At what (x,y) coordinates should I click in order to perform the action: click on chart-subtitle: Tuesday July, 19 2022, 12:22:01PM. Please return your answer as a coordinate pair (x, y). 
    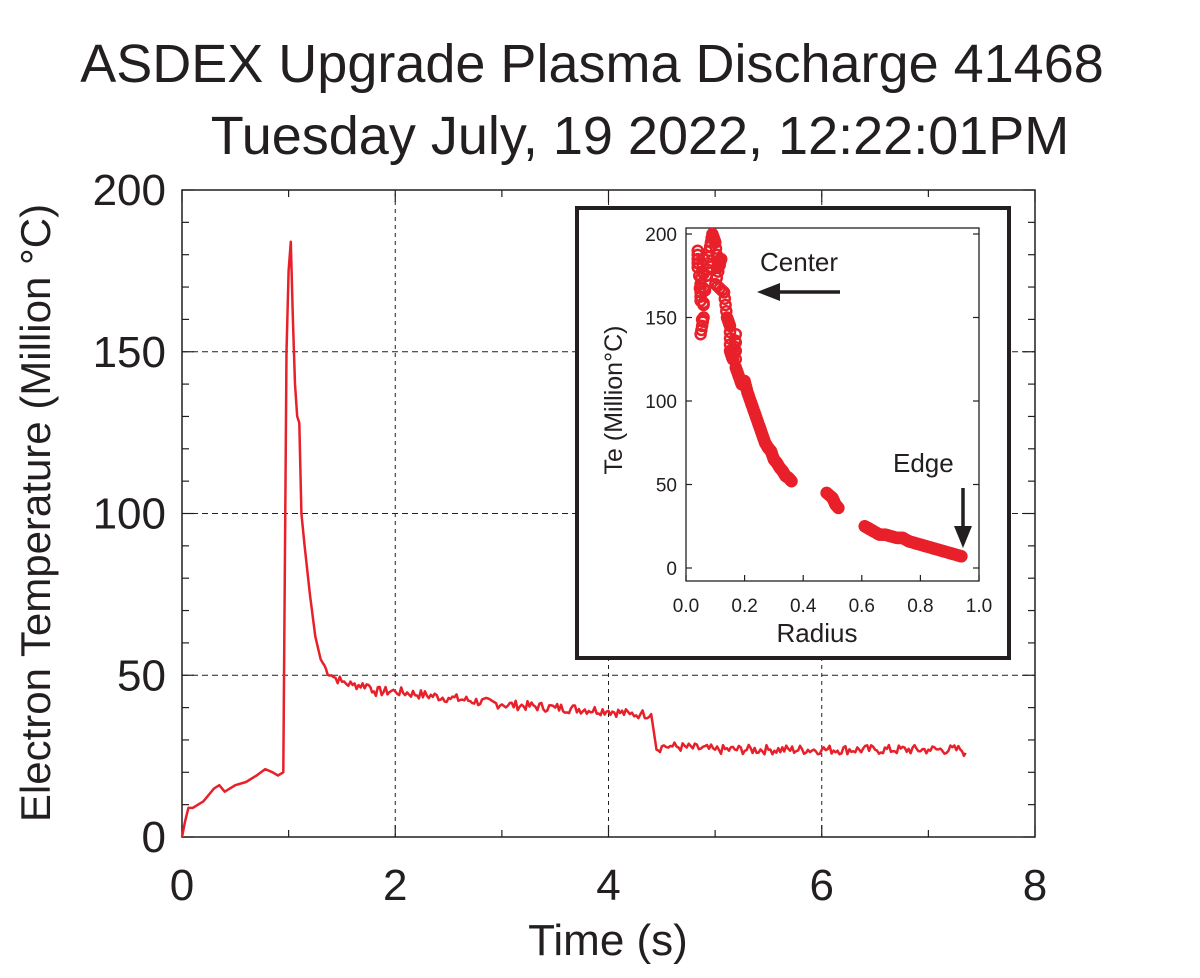
    Looking at the image, I should click on (640, 136).